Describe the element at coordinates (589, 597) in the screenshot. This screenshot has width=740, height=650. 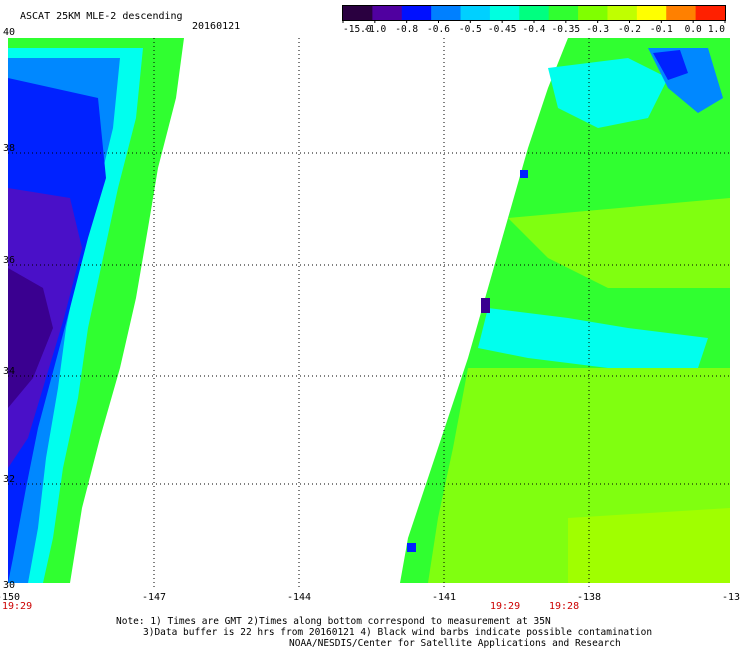
I see `lon-label--138: -138` at that location.